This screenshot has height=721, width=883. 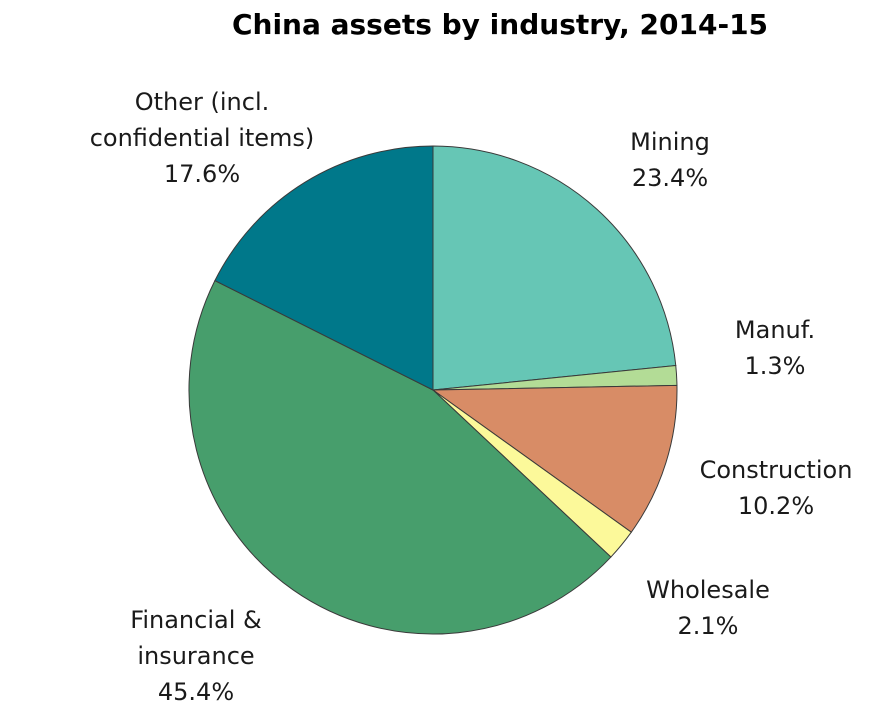 What do you see at coordinates (776, 470) in the screenshot?
I see `slice-name-label: Construction` at bounding box center [776, 470].